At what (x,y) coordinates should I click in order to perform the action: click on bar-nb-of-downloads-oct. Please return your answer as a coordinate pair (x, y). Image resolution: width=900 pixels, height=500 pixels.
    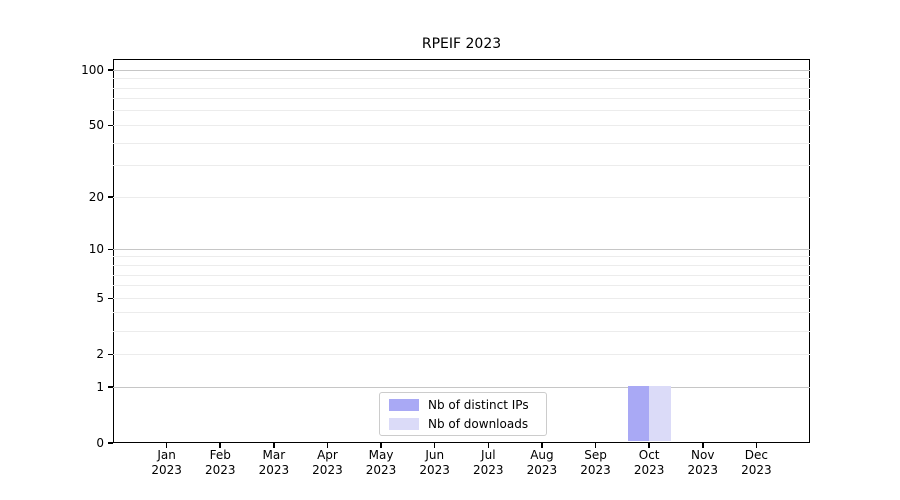
    Looking at the image, I should click on (660, 413).